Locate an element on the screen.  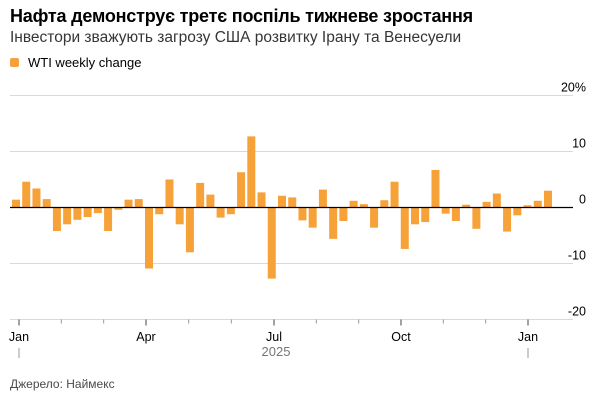
legend-label: WTI weekly change is located at coordinates (85, 62).